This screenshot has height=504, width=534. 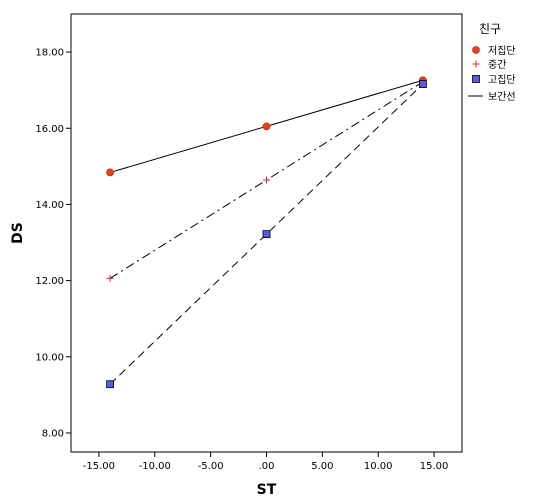 I want to click on y-tick-label: 18.00, so click(x=49, y=53).